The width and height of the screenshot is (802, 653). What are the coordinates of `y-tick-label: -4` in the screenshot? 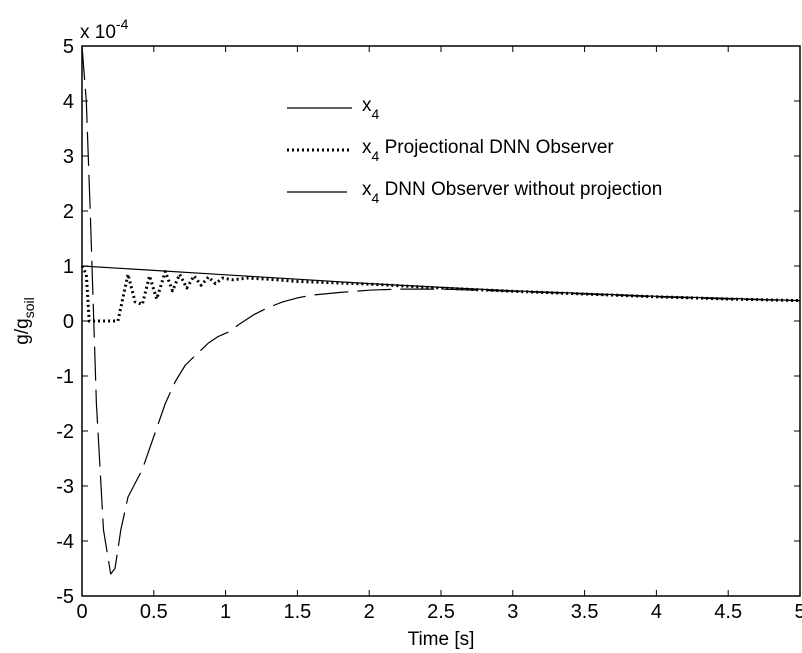 It's located at (65, 542).